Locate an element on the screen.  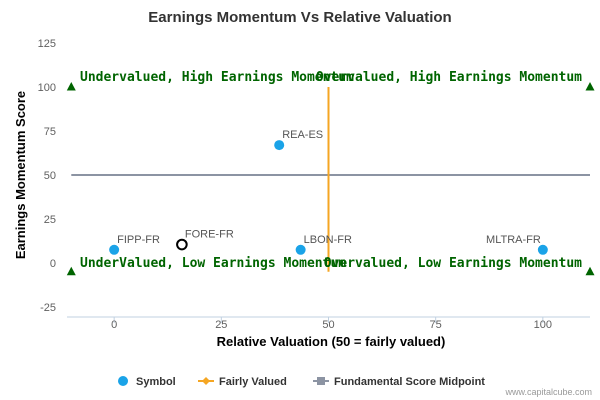
quadrant-label-bottom-right: Overvalued, Low Earnings Momentum is located at coordinates (453, 263).